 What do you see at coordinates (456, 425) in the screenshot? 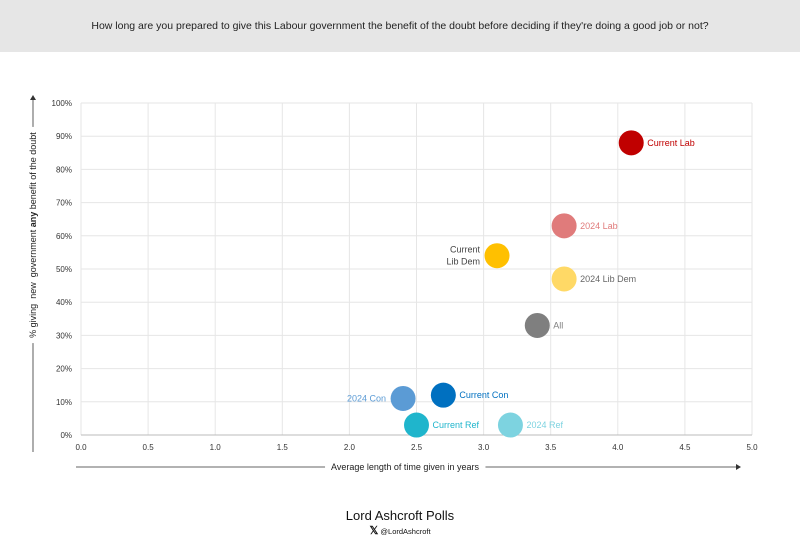
I see `point-label: Current Ref` at bounding box center [456, 425].